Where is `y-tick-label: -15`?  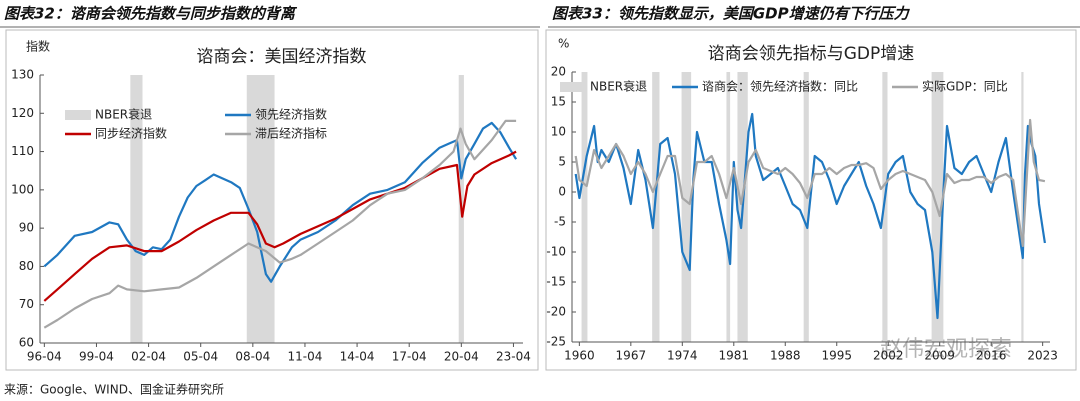 y-tick-label: -15 is located at coordinates (556, 282).